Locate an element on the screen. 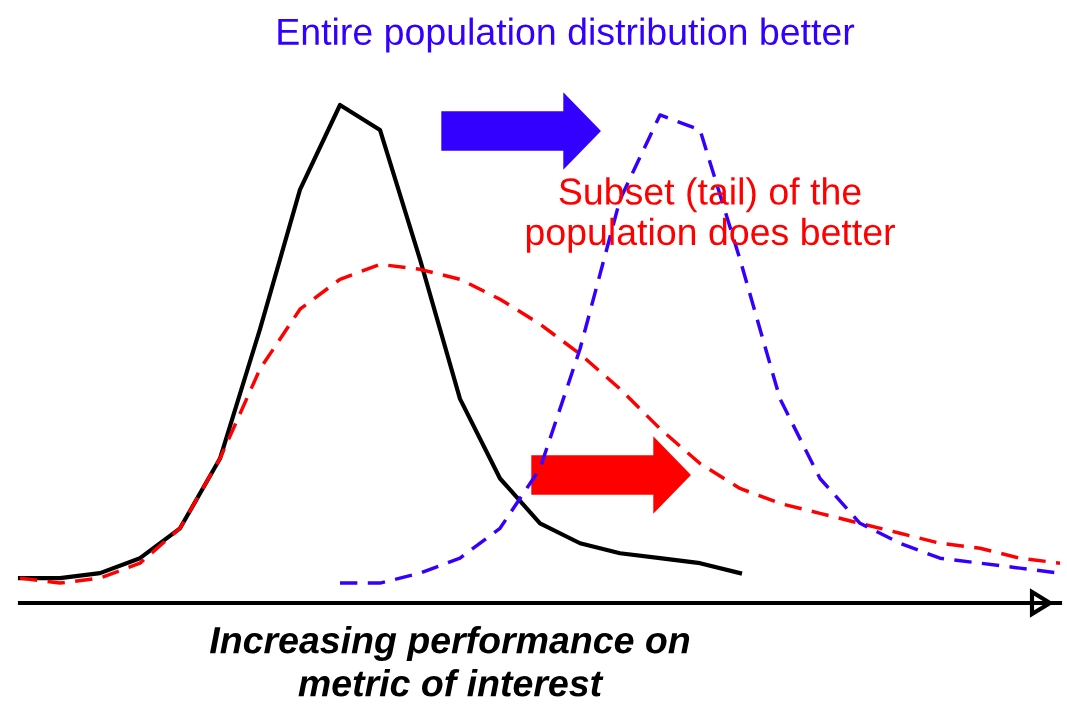 The height and width of the screenshot is (717, 1067). chart-title: Entire population distribution better is located at coordinates (566, 35).